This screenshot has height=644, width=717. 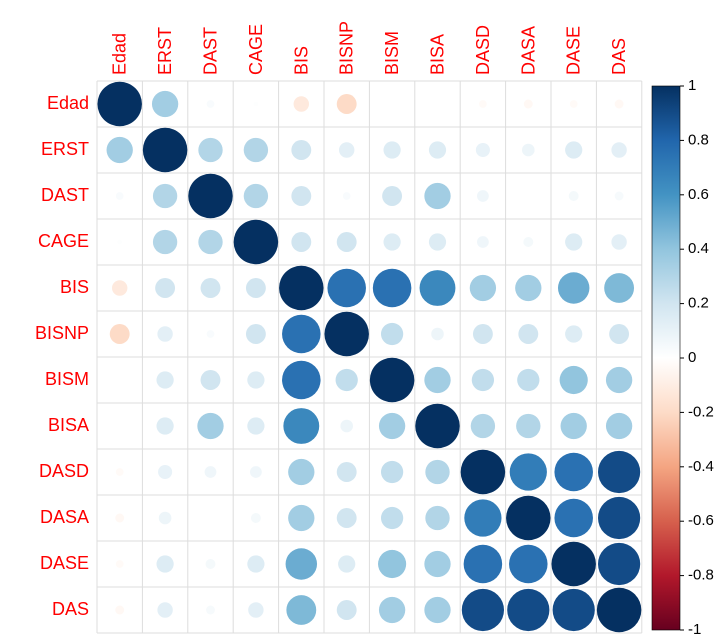 I want to click on row-label: Edad, so click(x=68, y=103).